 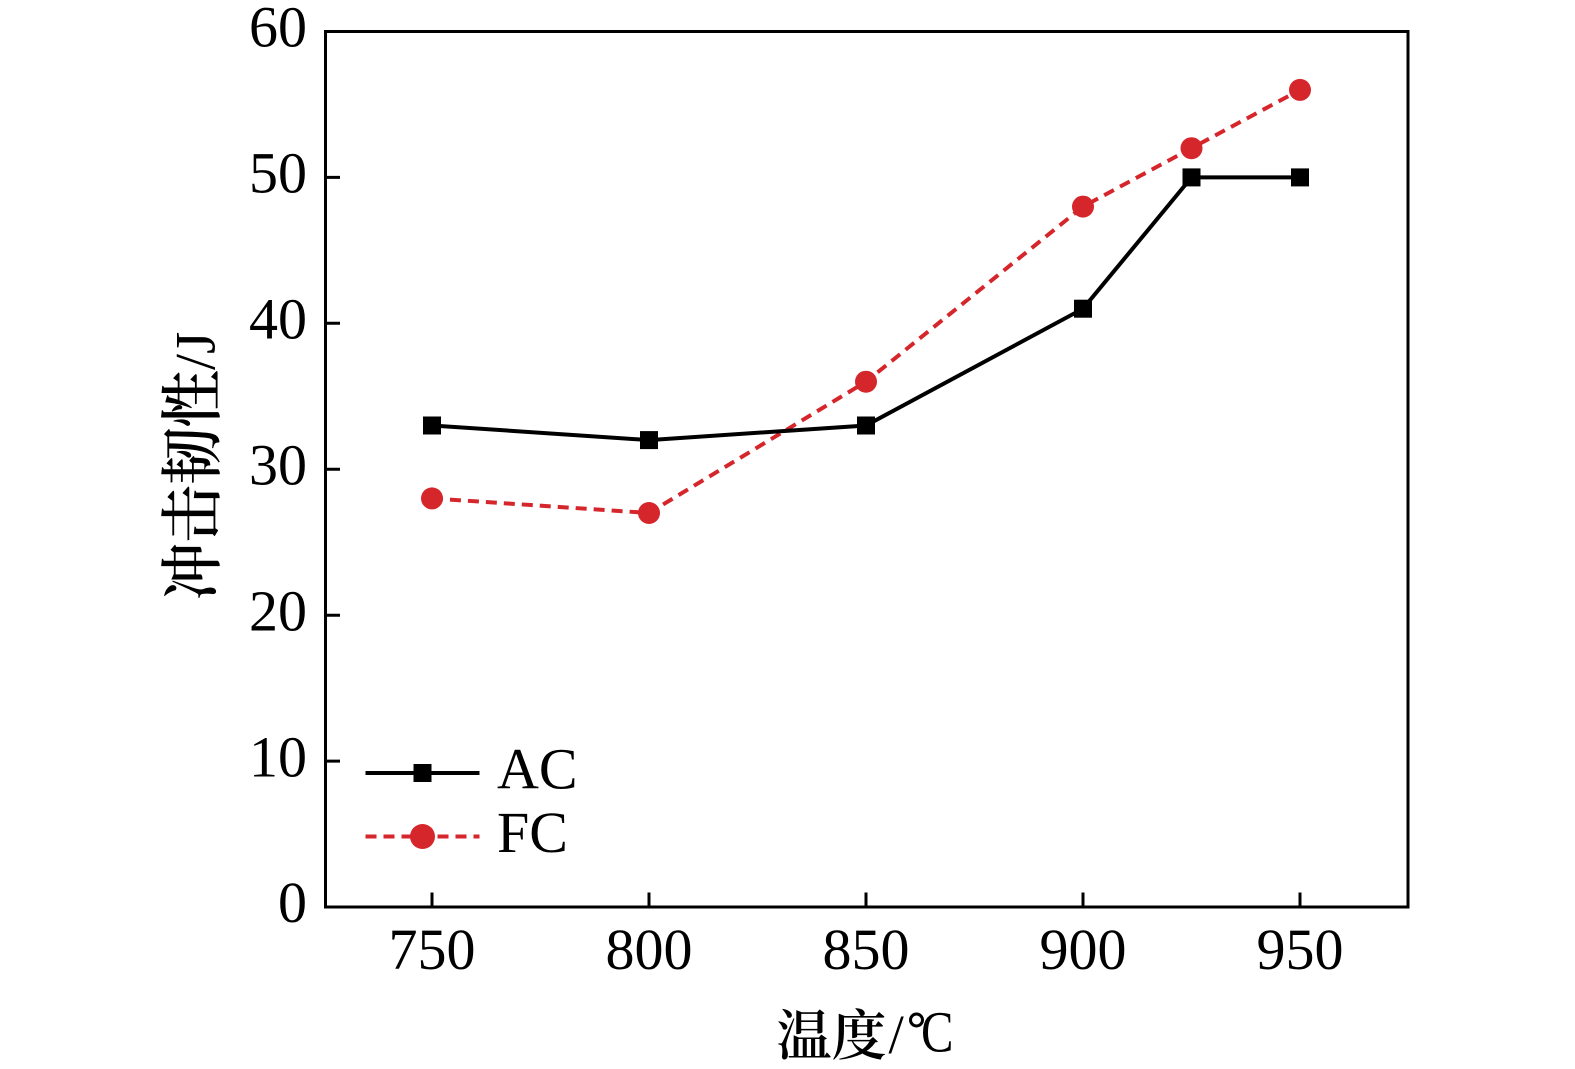 What do you see at coordinates (278, 610) in the screenshot?
I see `svg-text: 20` at bounding box center [278, 610].